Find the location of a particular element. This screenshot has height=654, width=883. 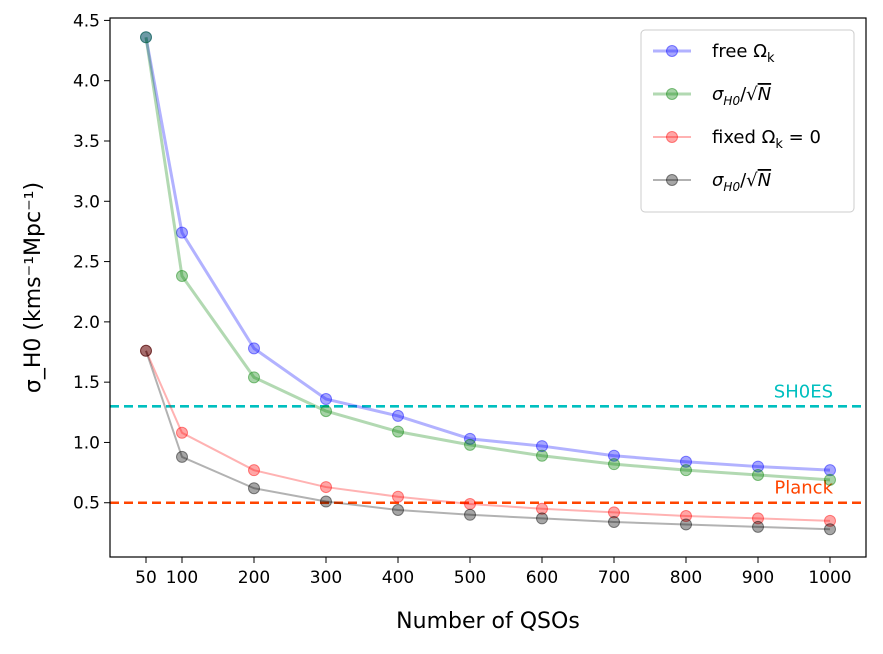

x-tick-label: 300 is located at coordinates (326, 578).